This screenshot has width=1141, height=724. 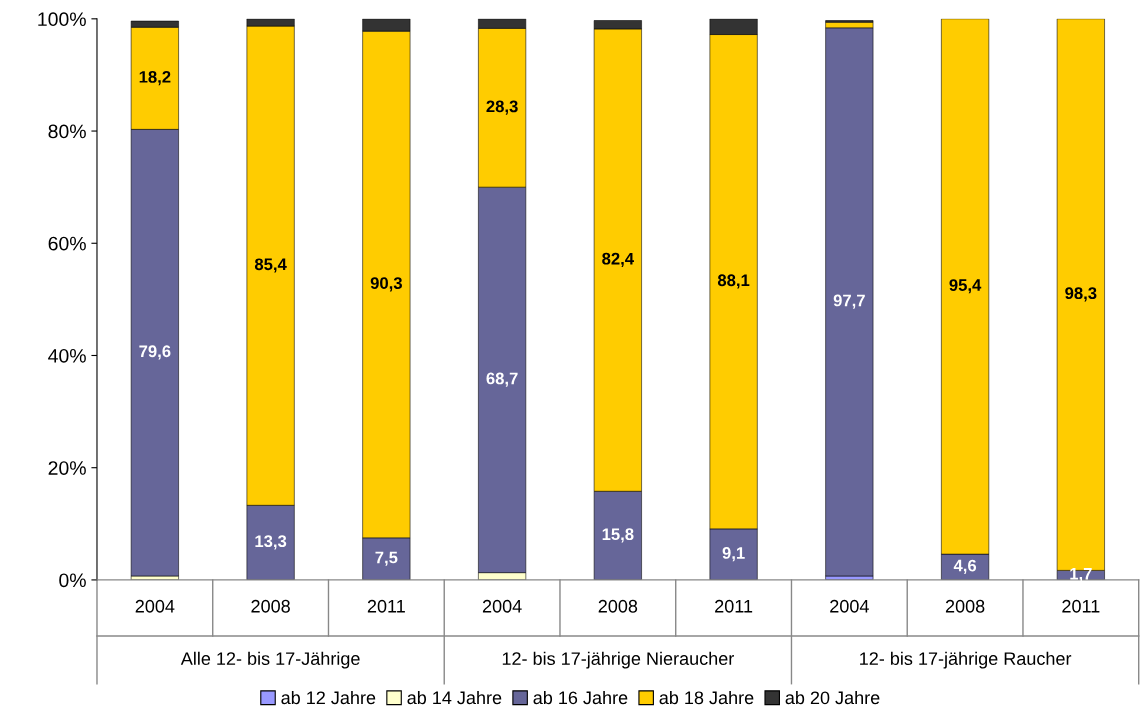 I want to click on legend-label: ab 16 Jahre, so click(x=580, y=697).